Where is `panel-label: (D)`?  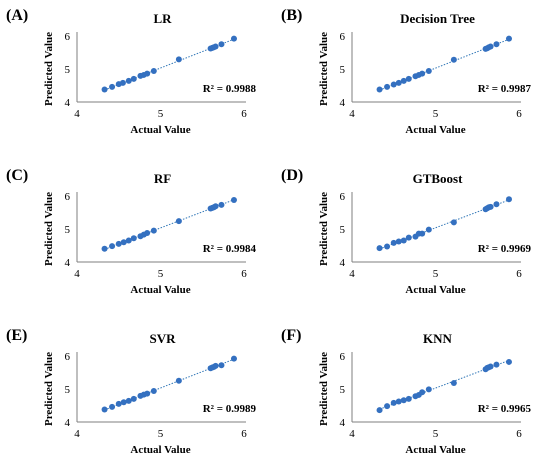
panel-label: (D) is located at coordinates (292, 175).